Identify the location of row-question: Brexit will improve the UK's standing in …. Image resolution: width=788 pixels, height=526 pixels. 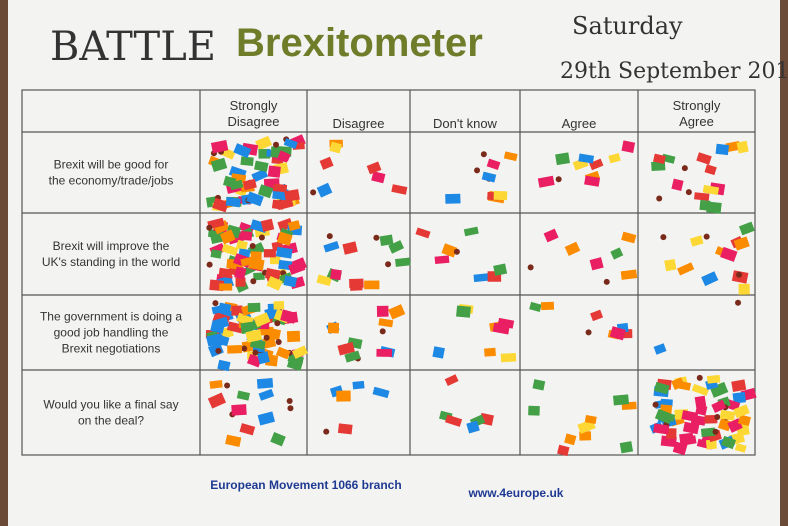
(111, 254).